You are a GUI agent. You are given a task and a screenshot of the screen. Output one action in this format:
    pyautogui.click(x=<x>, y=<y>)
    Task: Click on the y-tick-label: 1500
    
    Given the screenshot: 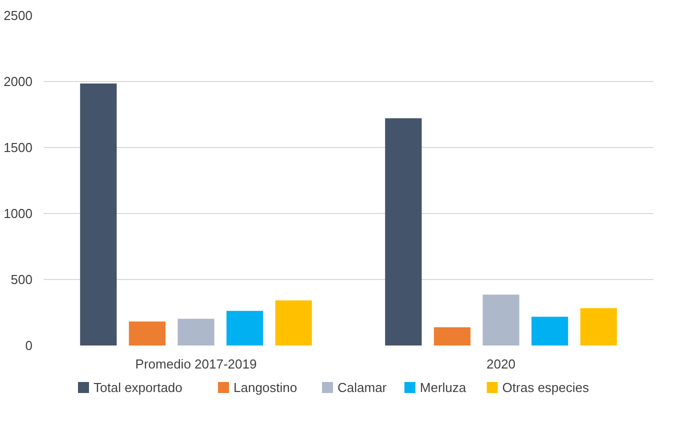 What is the action you would take?
    pyautogui.click(x=18, y=147)
    